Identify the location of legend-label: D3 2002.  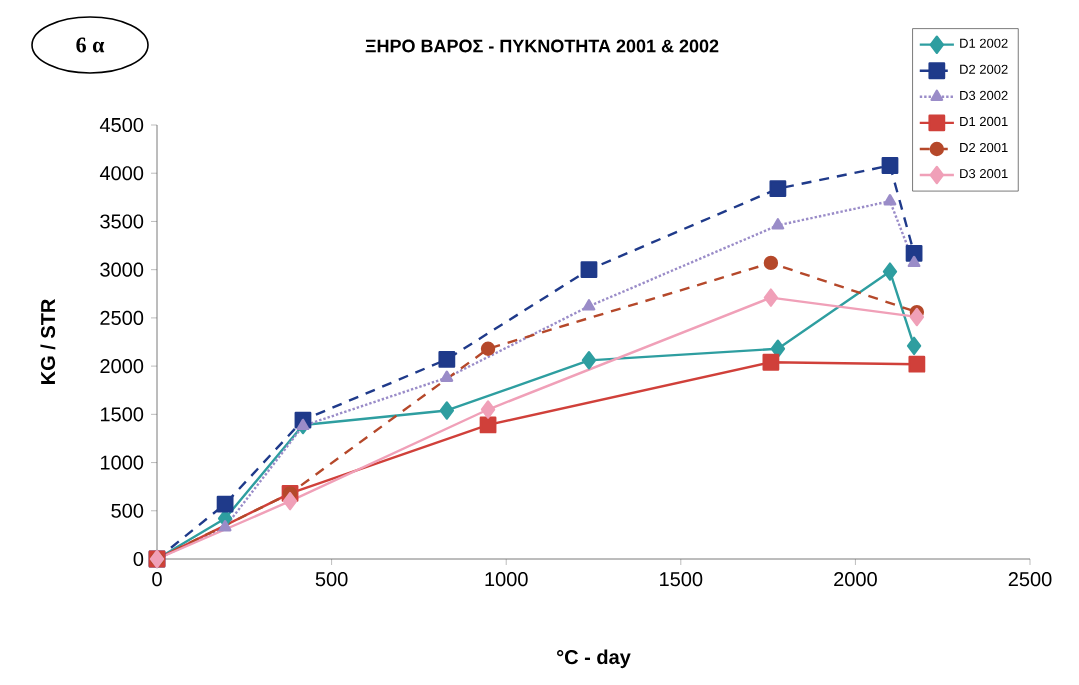
(984, 95).